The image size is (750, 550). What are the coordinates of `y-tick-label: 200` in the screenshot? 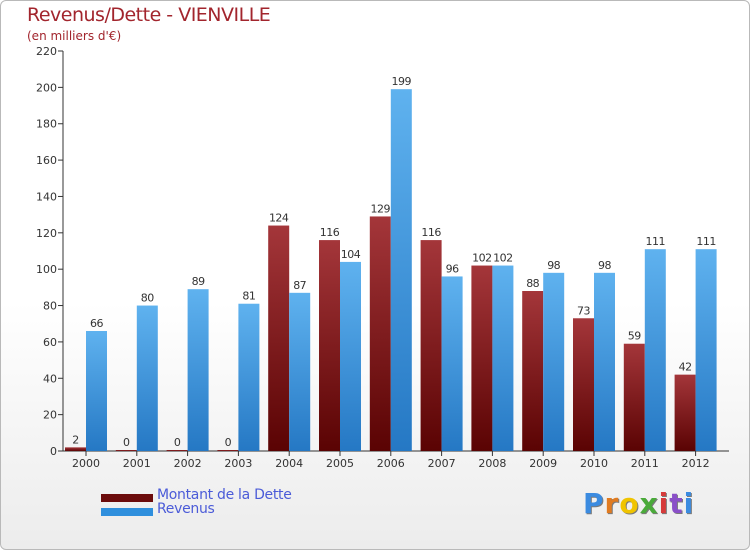 It's located at (46, 87).